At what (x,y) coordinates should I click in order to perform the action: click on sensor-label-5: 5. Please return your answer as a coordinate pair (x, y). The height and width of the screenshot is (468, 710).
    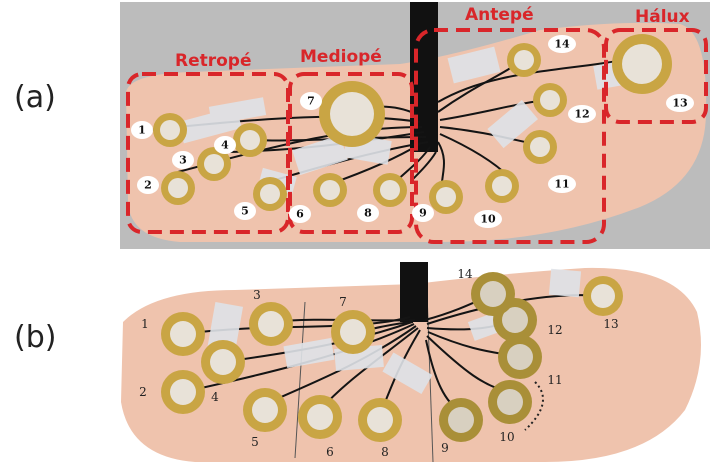
    Looking at the image, I should click on (245, 211).